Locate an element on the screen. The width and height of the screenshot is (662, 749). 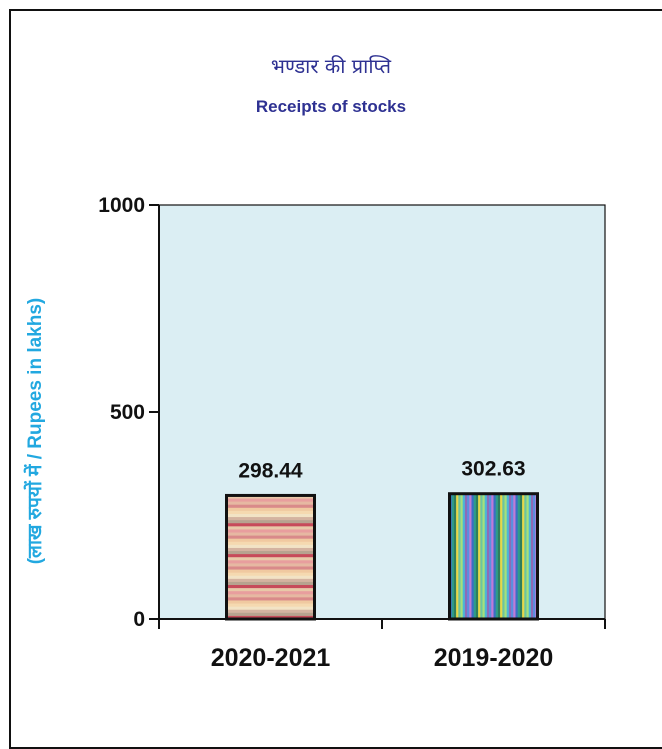
x-tick-label-2019-2020: 2019-2020 is located at coordinates (494, 658).